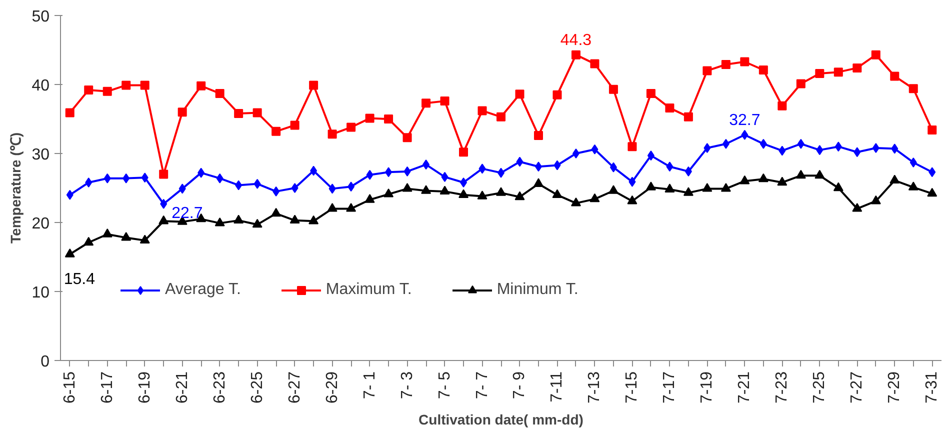 The width and height of the screenshot is (951, 430). Describe the element at coordinates (537, 290) in the screenshot. I see `legend-label: Minimum T.` at that location.